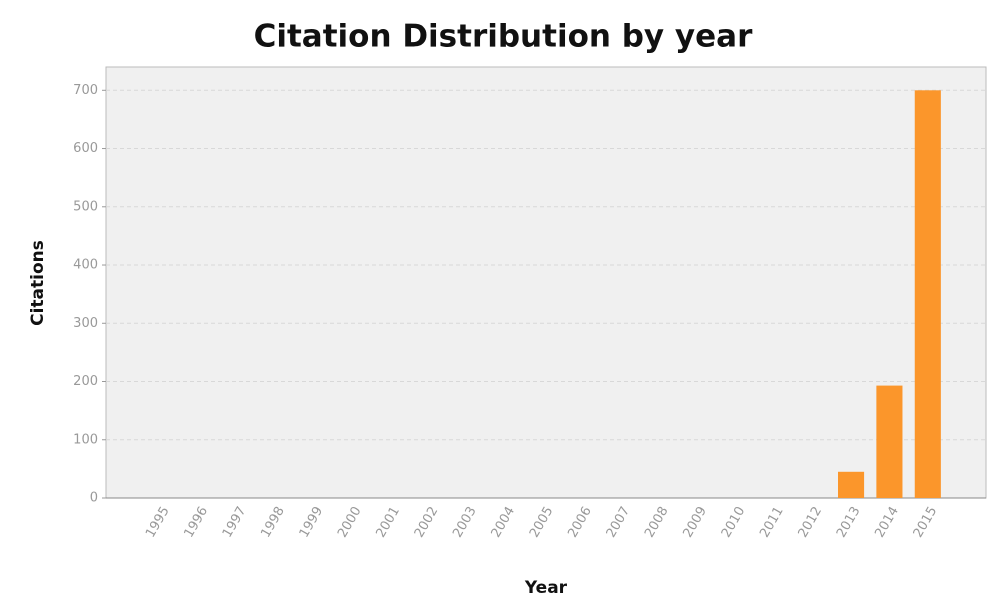 Image resolution: width=1008 pixels, height=612 pixels. Describe the element at coordinates (85, 90) in the screenshot. I see `y-tick-label: 700` at that location.